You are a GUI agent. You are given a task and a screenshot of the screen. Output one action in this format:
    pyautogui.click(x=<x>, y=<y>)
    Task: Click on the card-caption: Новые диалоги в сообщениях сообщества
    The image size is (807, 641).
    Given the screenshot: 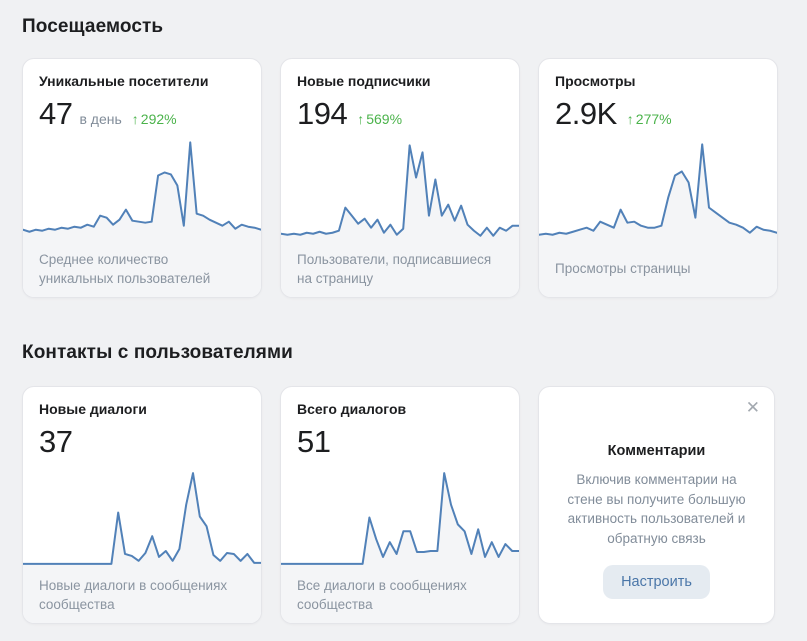 What is the action you would take?
    pyautogui.click(x=142, y=595)
    